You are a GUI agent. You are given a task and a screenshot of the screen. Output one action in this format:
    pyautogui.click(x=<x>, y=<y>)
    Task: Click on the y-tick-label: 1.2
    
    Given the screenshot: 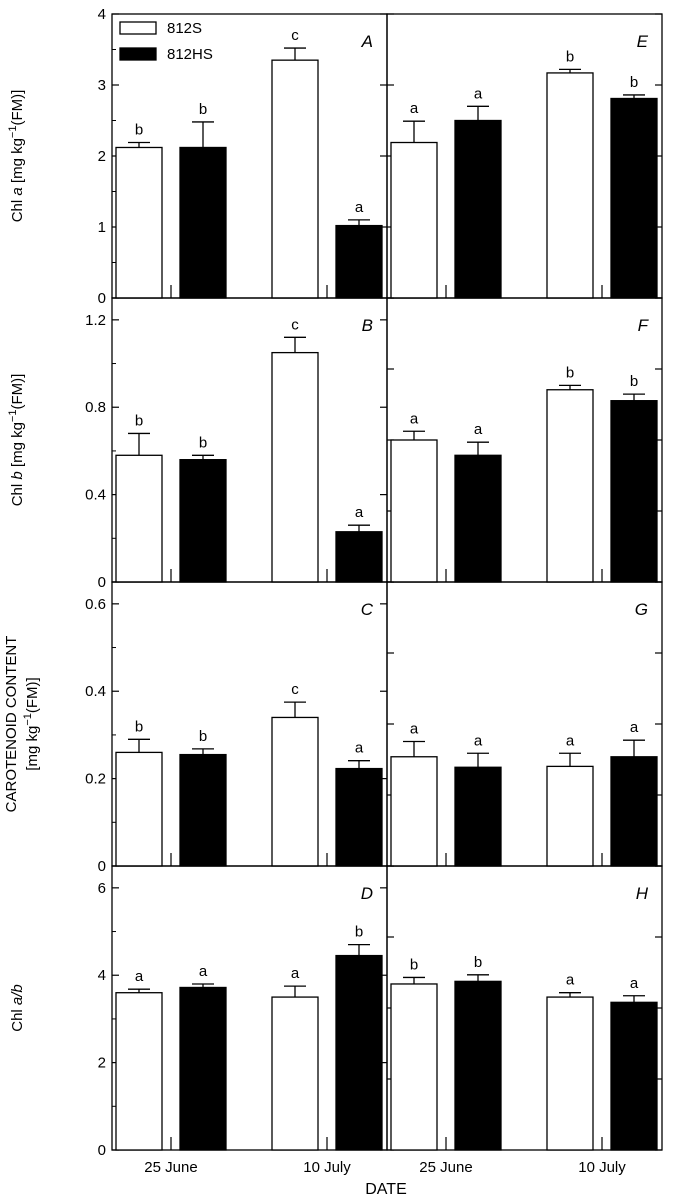 What is the action you would take?
    pyautogui.click(x=95, y=320)
    